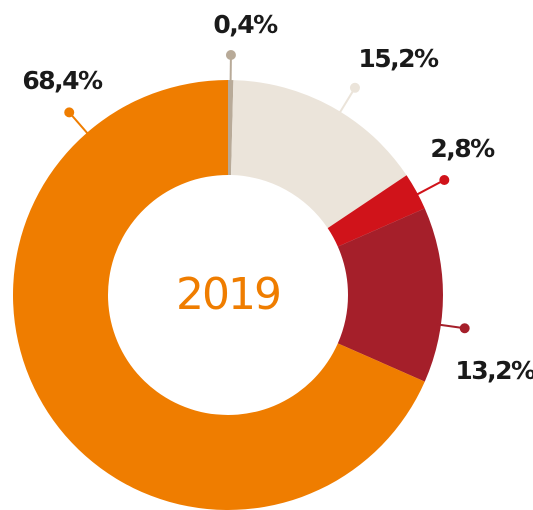  I want to click on value-label: 2,8%, so click(462, 148).